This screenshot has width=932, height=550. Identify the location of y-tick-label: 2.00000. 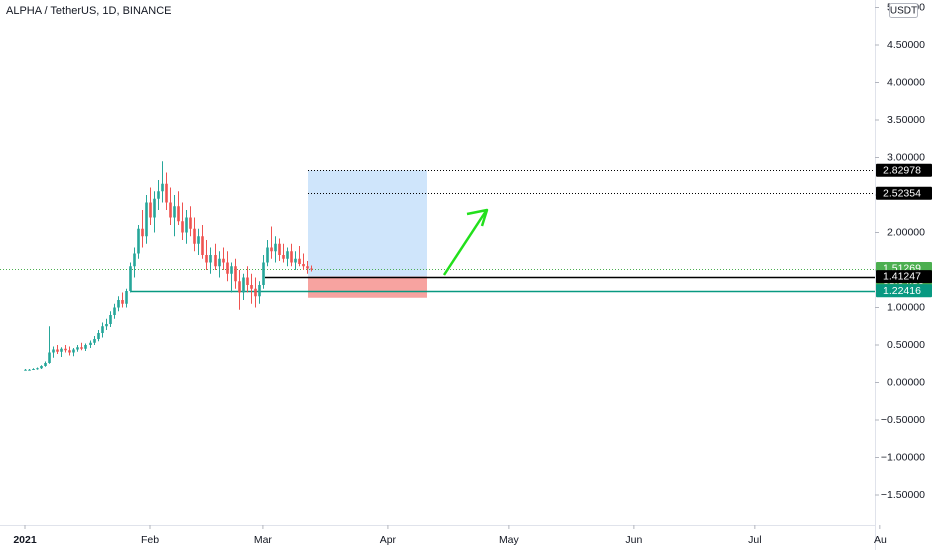
(906, 232).